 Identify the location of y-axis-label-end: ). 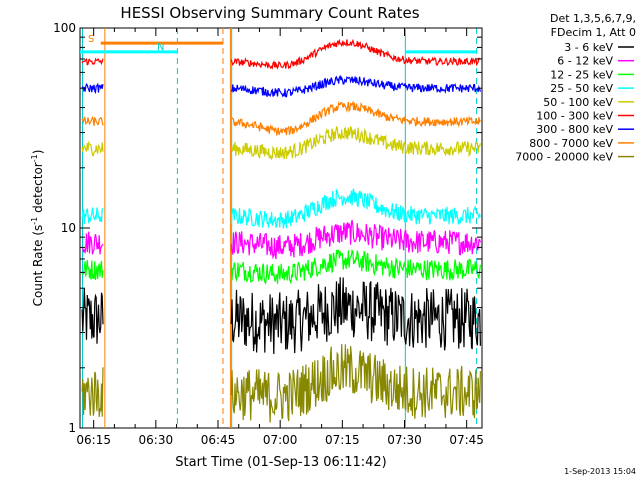
(38, 152).